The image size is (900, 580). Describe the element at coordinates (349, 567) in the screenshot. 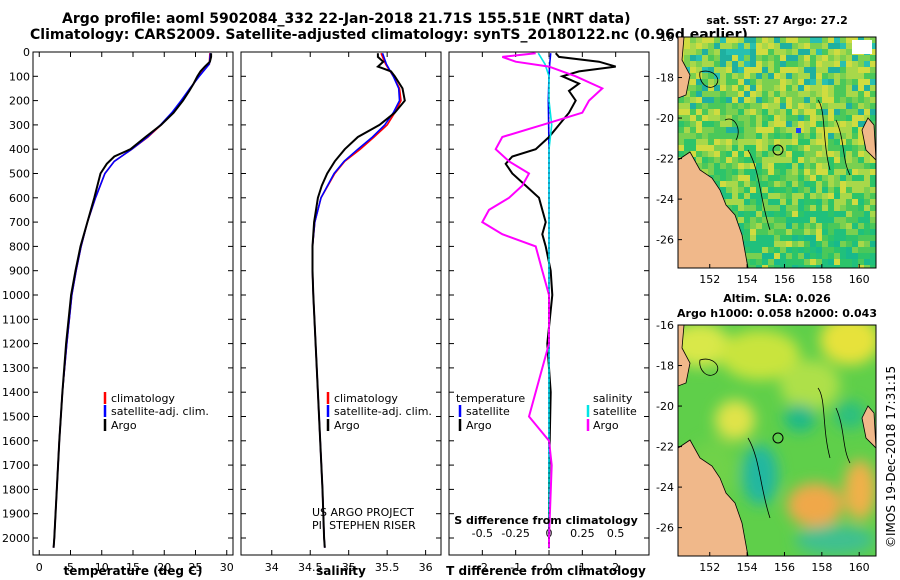

I see `x-tick-label: 35` at that location.